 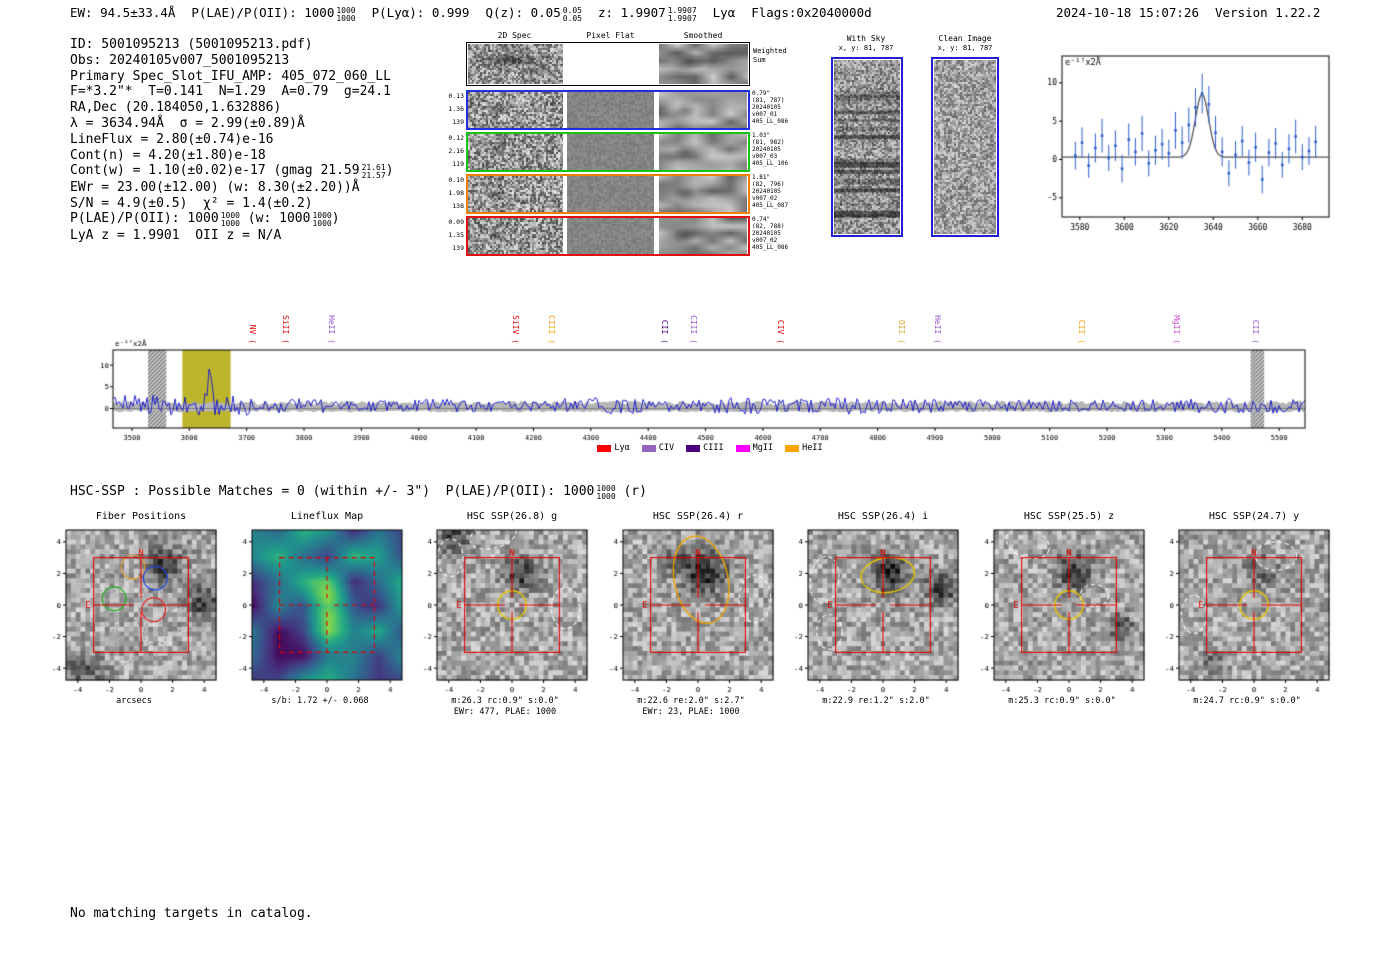 I want to click on plae-poii-value: P(LAE)/P(OII): 1000 1000 1000, so click(x=273, y=14).